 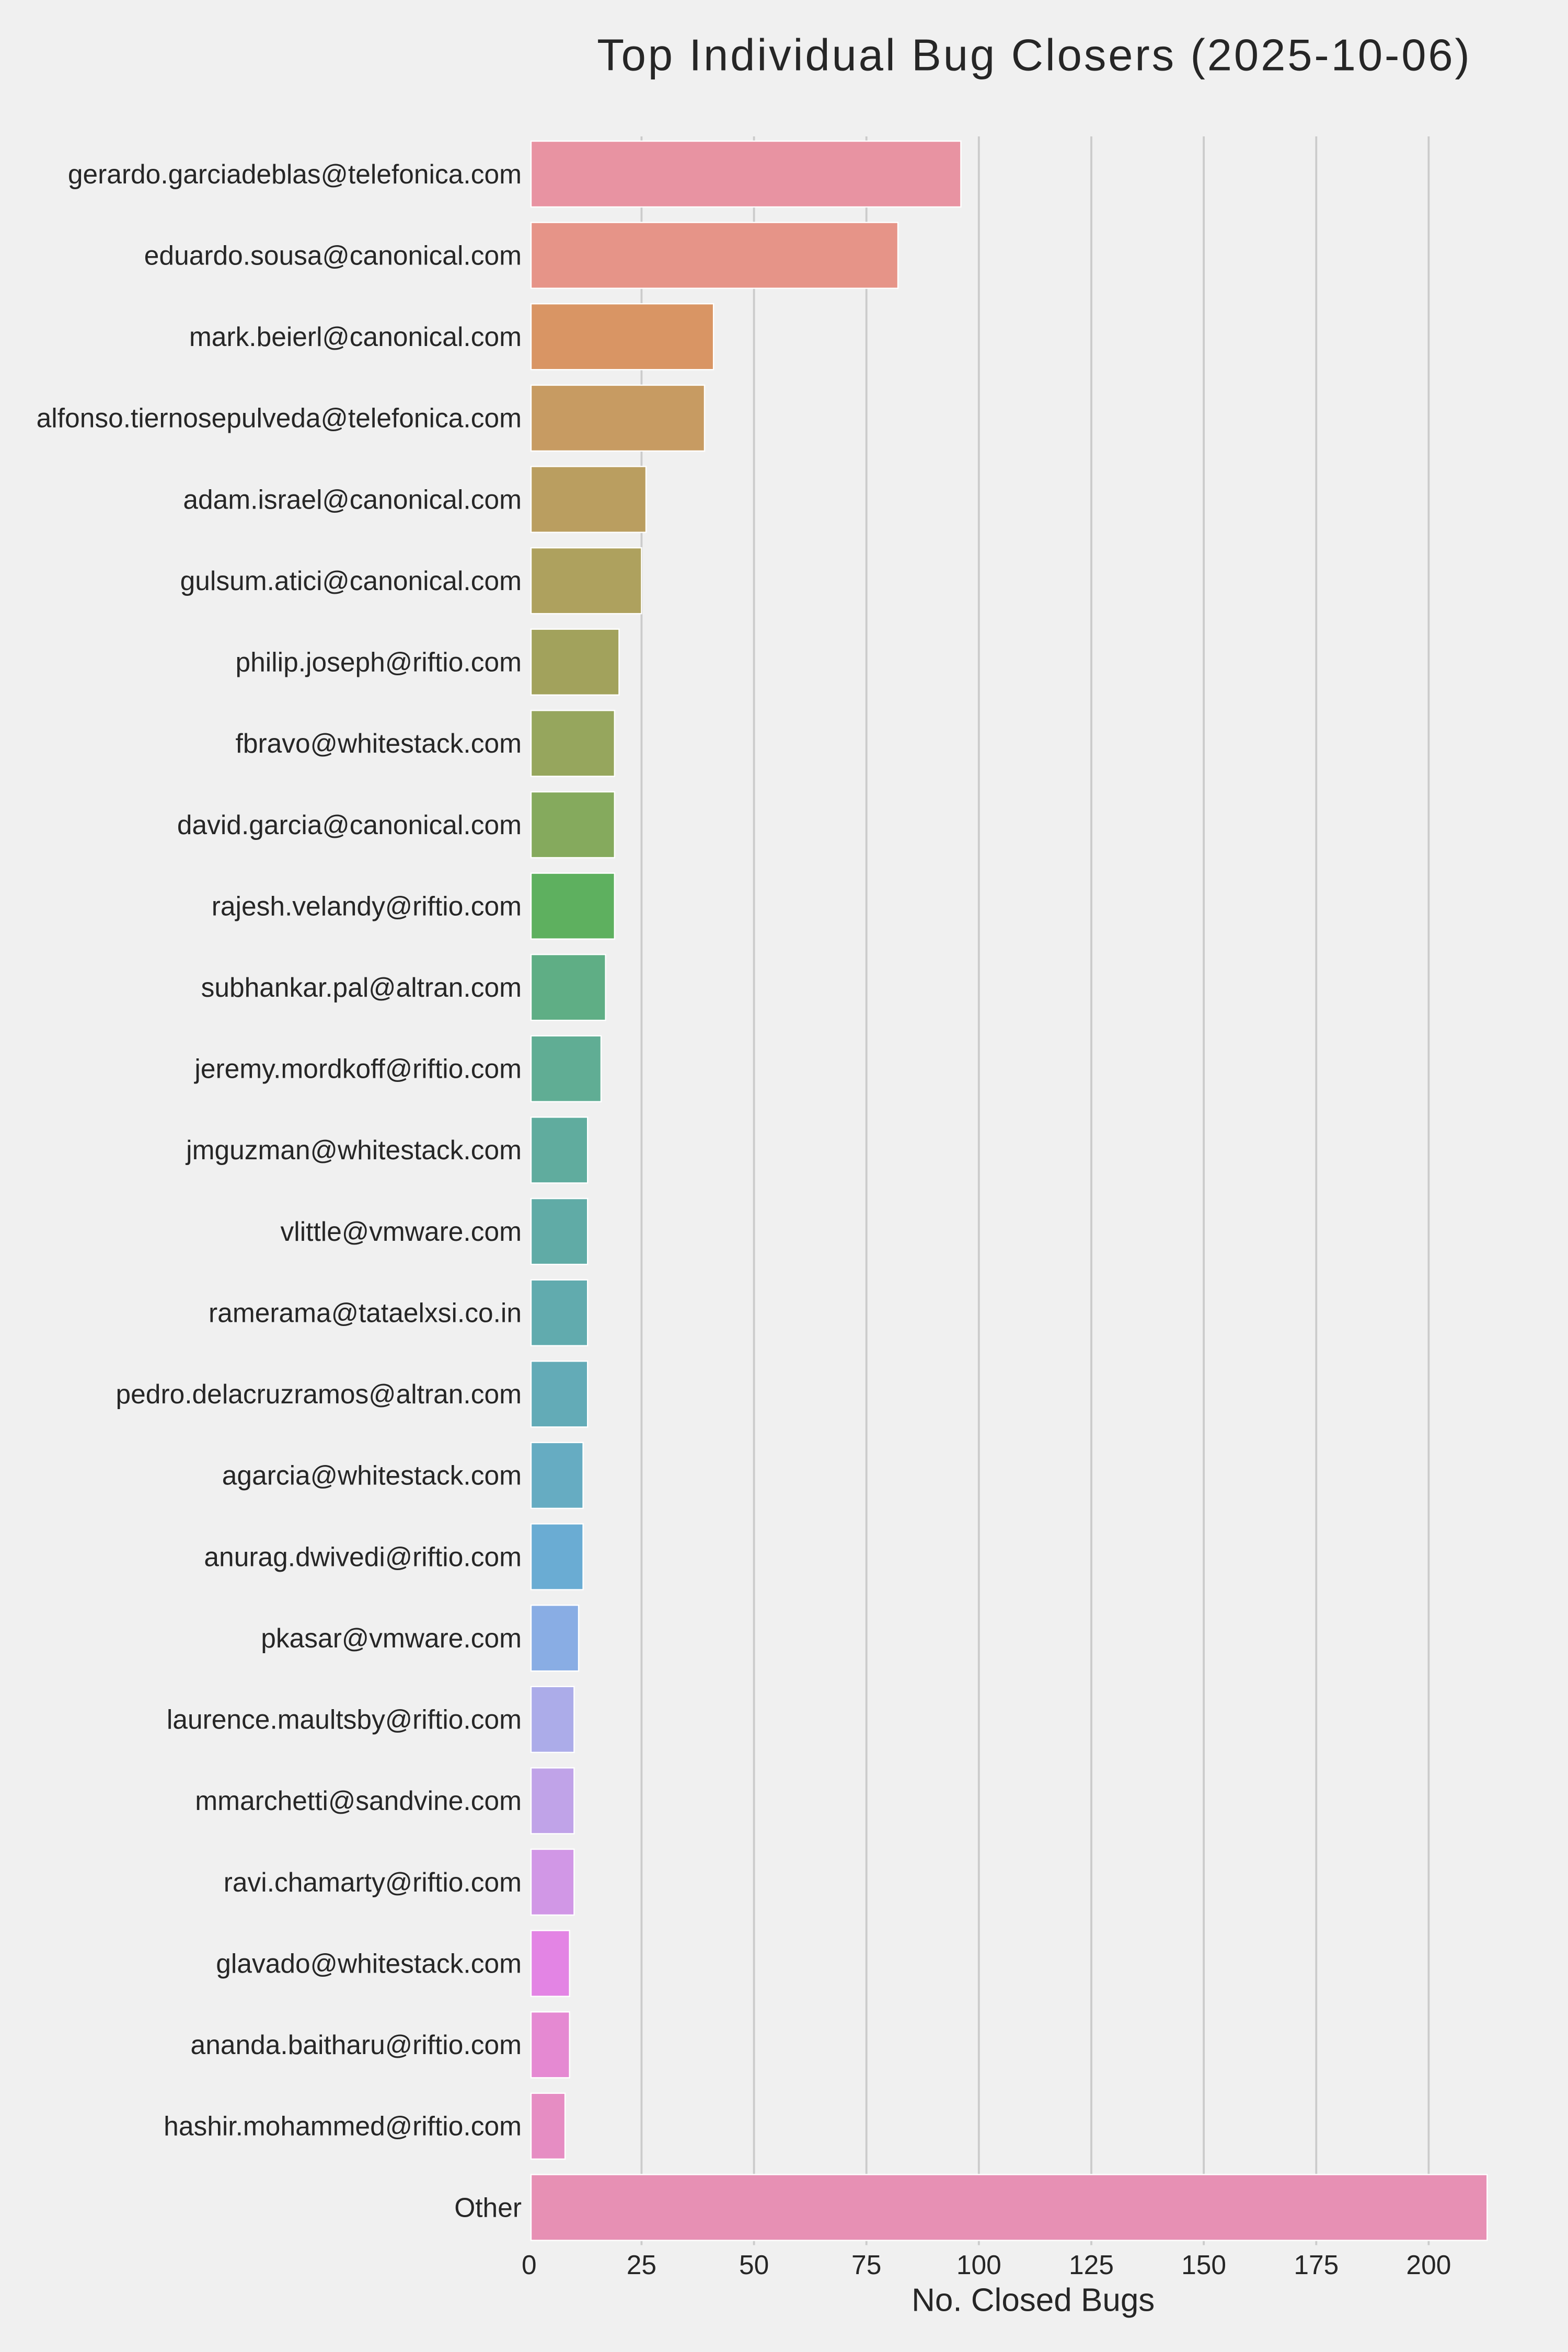 What do you see at coordinates (1316, 2265) in the screenshot?
I see `svg-text: 175` at bounding box center [1316, 2265].